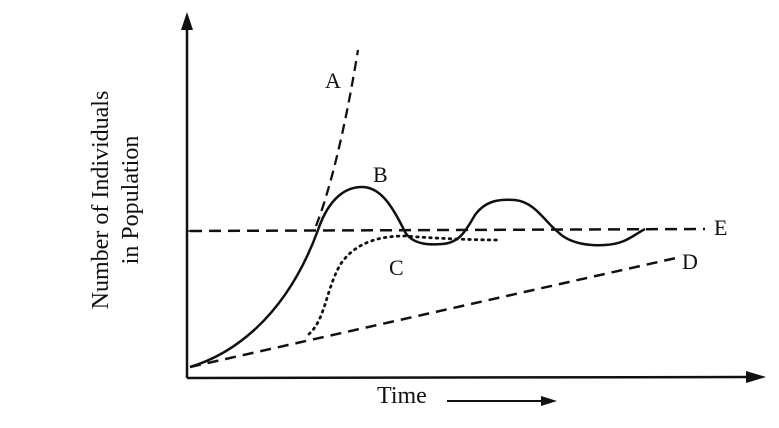  I want to click on x-axis-label: Time, so click(402, 396).